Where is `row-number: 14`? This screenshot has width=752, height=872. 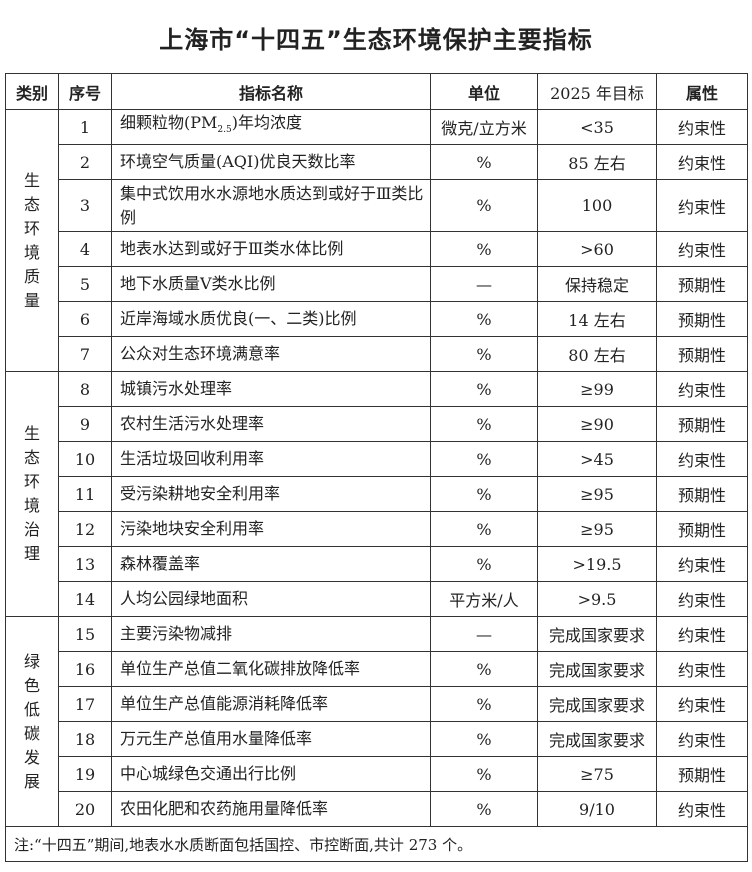
row-number: 14 is located at coordinates (85, 599).